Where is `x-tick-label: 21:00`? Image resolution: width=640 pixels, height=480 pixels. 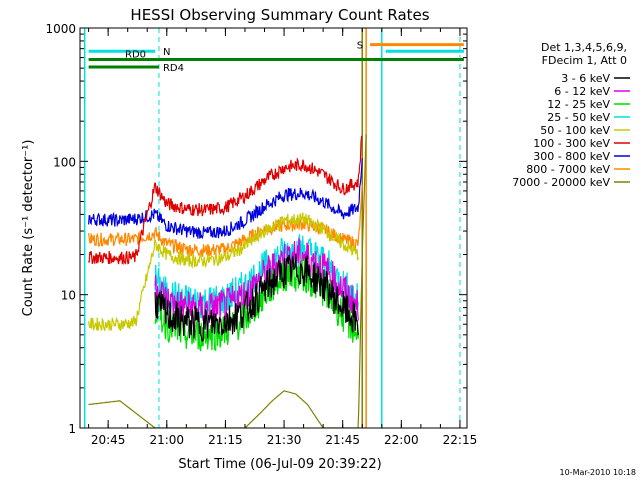 x-tick-label: 21:00 is located at coordinates (166, 440).